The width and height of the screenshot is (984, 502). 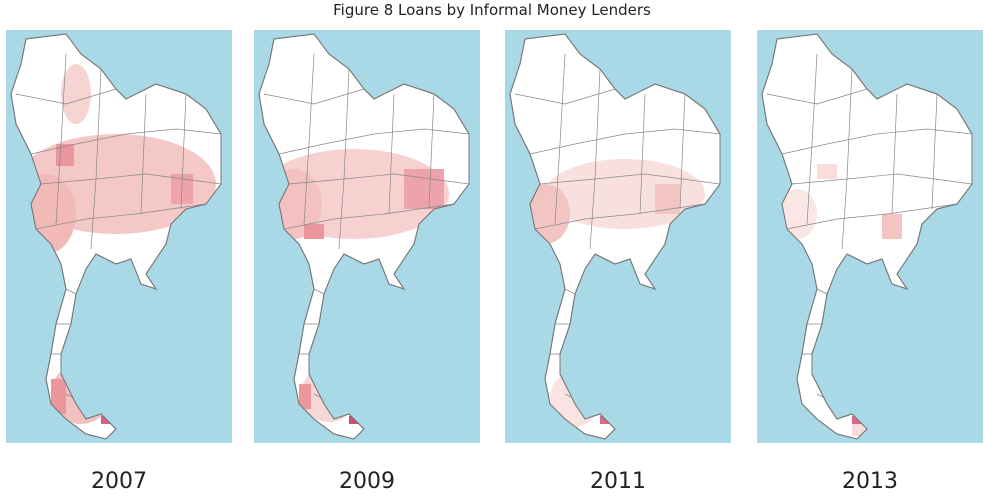 I want to click on map-label: 2013, so click(x=870, y=481).